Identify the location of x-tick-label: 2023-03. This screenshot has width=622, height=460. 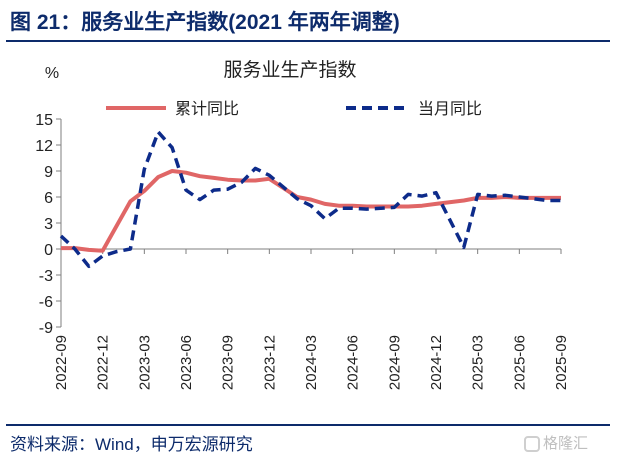
(144, 362).